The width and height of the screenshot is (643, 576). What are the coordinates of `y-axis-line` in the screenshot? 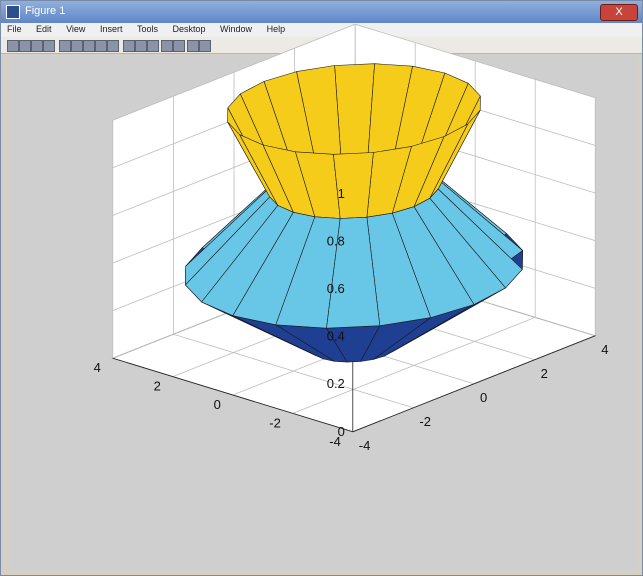 It's located at (474, 384).